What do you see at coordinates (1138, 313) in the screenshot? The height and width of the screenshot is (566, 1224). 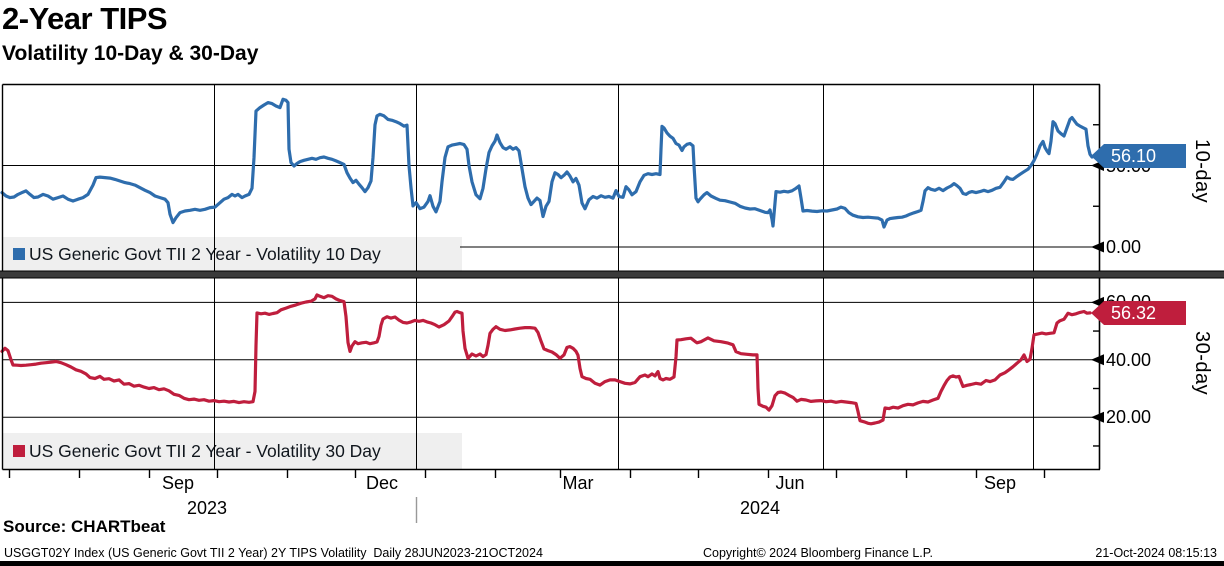 I see `last-value-badge-30-day: 56.32` at bounding box center [1138, 313].